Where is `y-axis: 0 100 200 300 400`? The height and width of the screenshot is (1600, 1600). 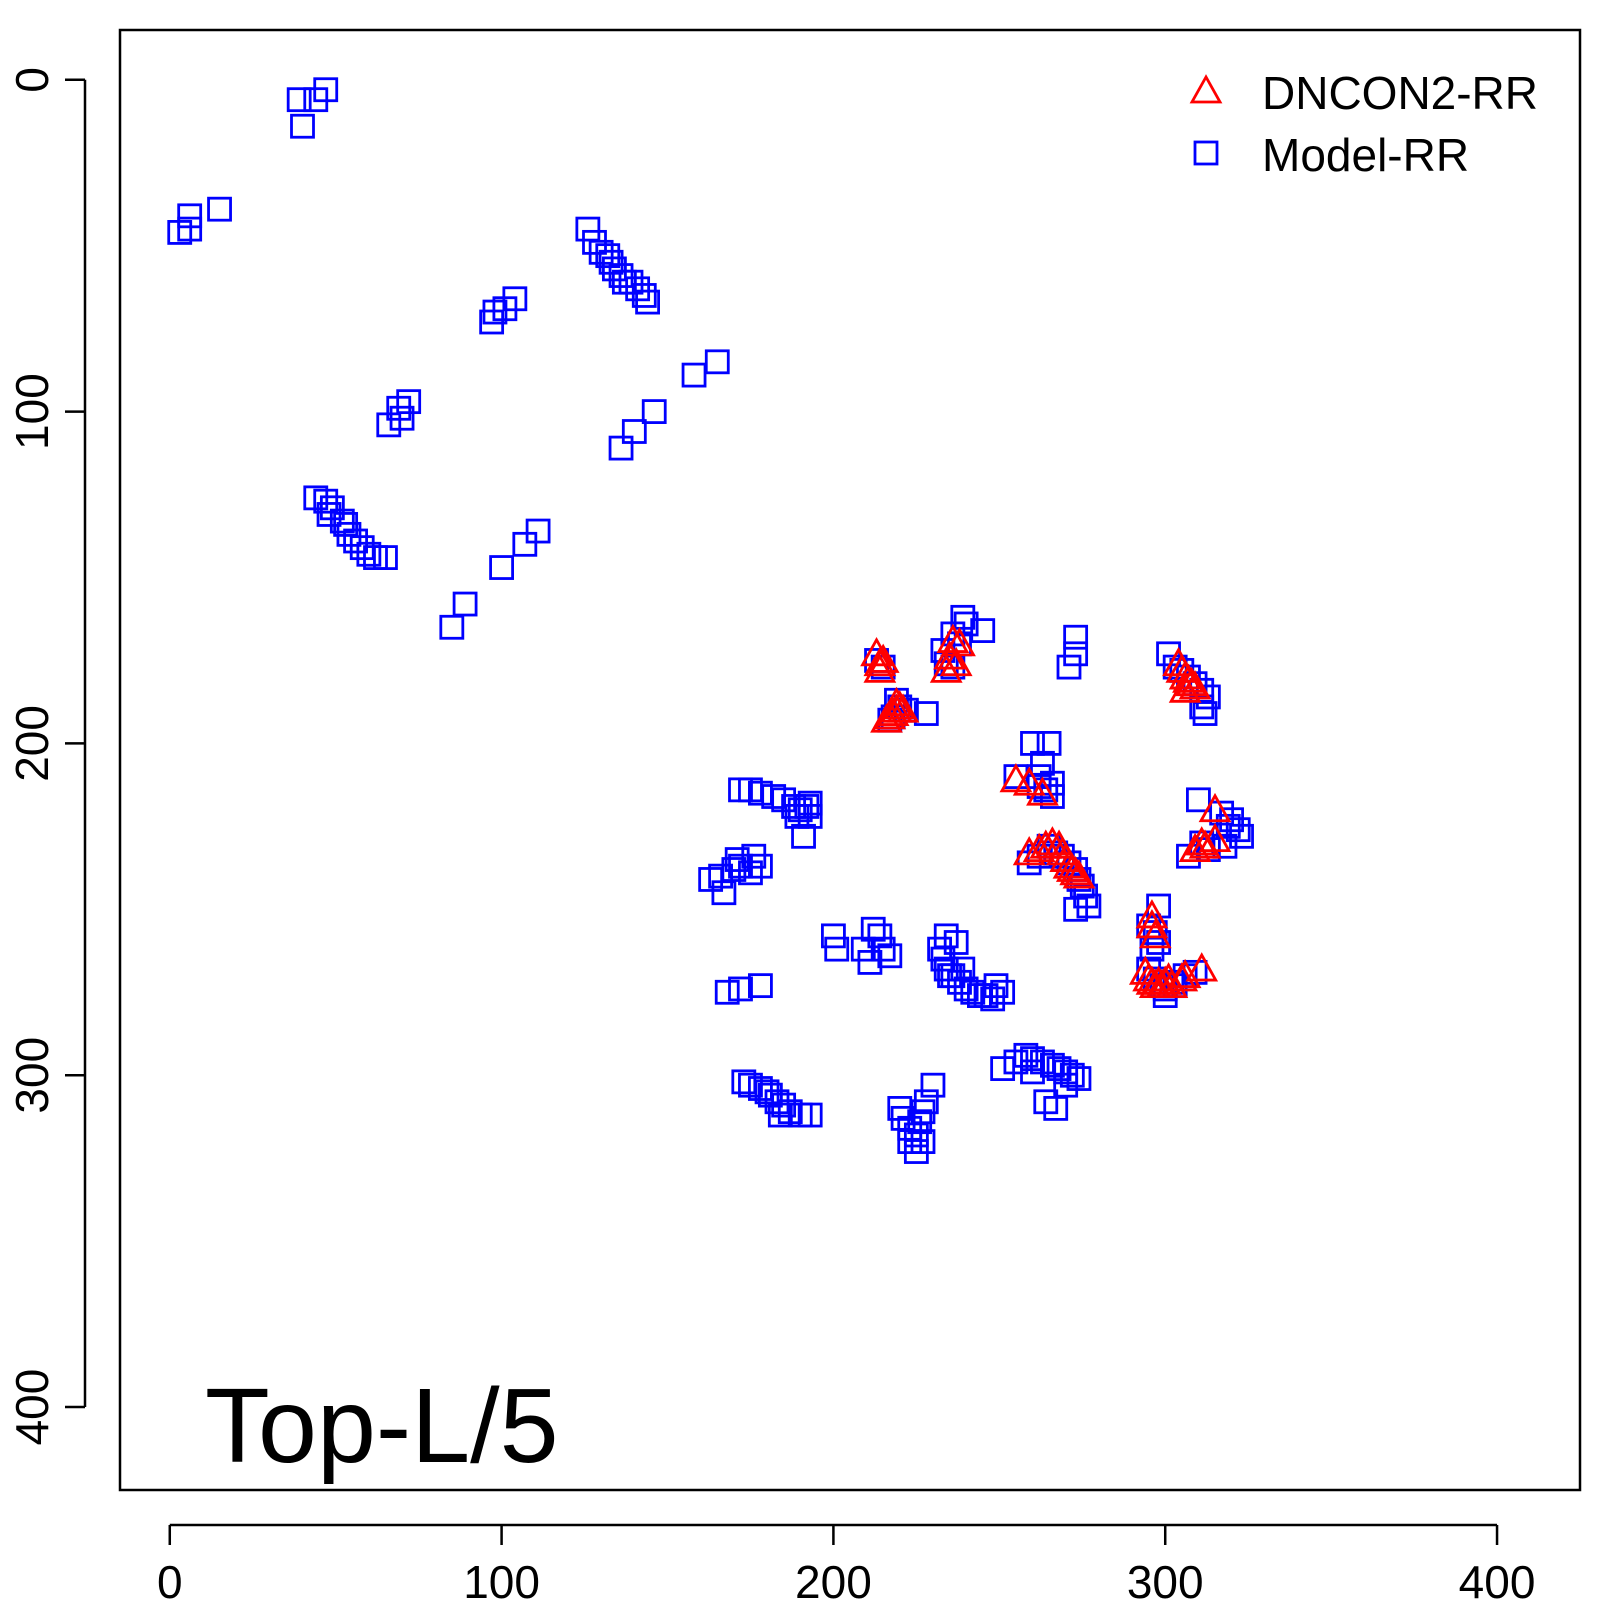
y-axis: 0 100 200 300 400 is located at coordinates (46, 756).